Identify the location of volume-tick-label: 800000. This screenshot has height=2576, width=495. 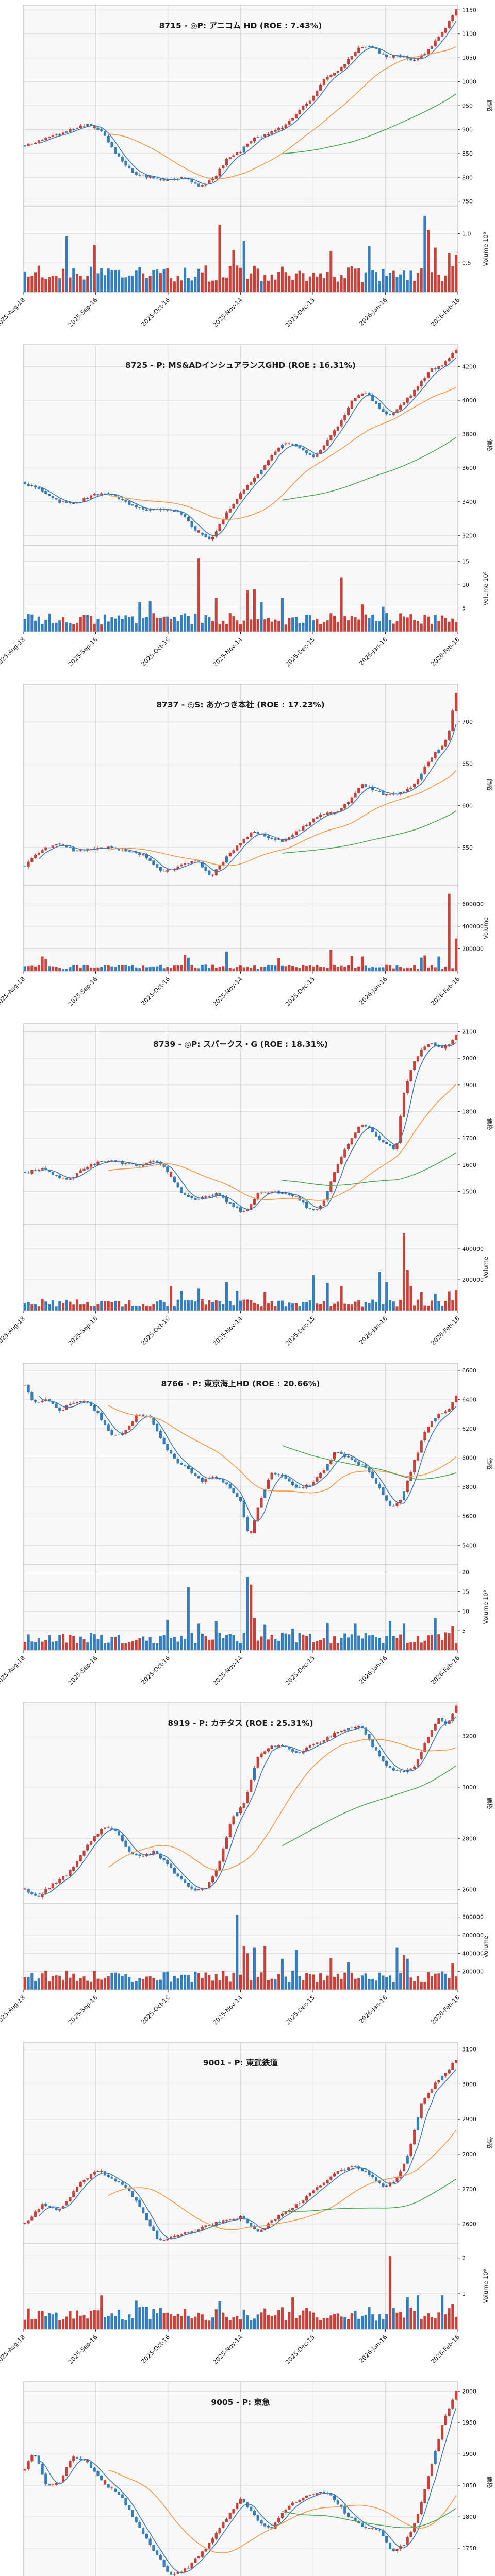
(473, 1917).